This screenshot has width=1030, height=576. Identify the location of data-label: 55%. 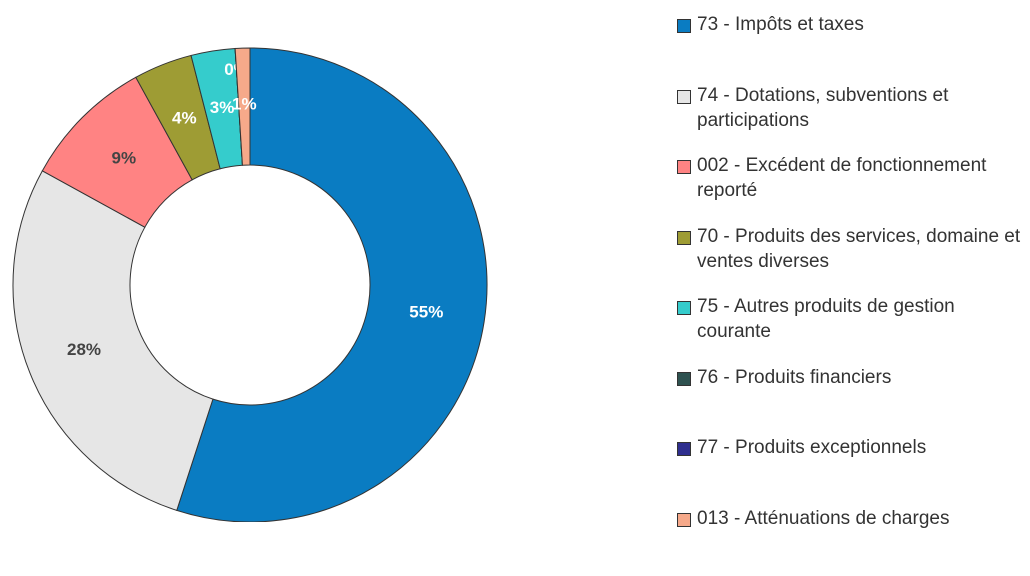
(426, 311).